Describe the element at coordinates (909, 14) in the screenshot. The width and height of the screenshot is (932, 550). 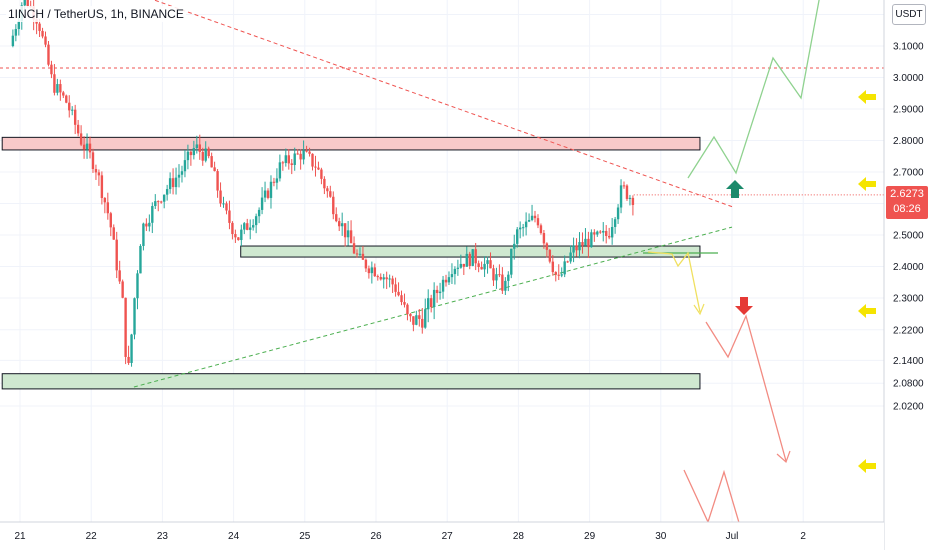
I see `currency-button: USDT` at that location.